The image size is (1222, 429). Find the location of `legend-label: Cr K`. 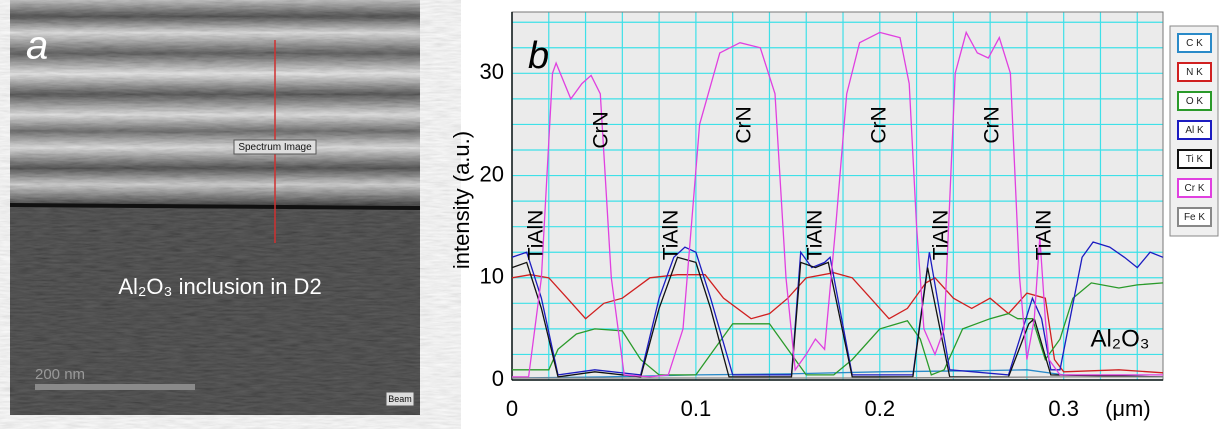

legend-label: Cr K is located at coordinates (1195, 188).